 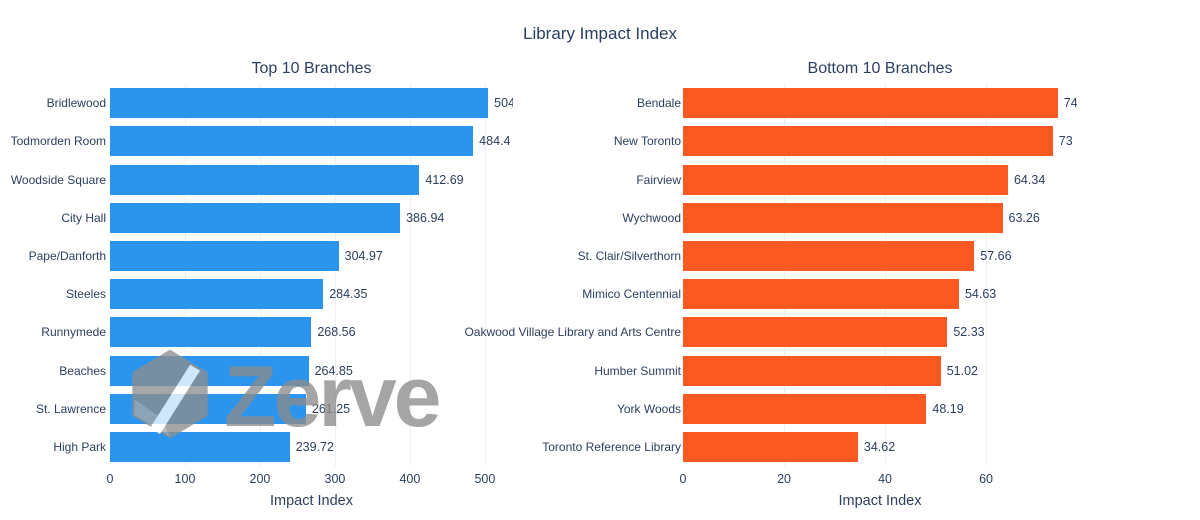 What do you see at coordinates (333, 371) in the screenshot?
I see `bar-value-label: 264.85` at bounding box center [333, 371].